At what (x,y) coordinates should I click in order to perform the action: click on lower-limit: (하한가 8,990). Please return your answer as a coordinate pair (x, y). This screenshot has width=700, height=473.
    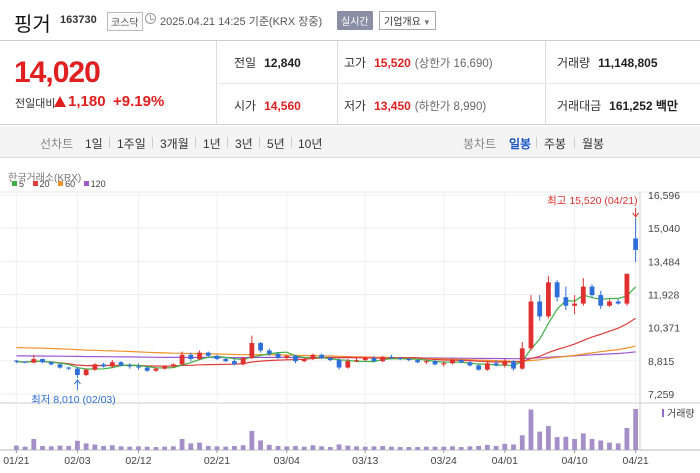
    Looking at the image, I should click on (450, 107).